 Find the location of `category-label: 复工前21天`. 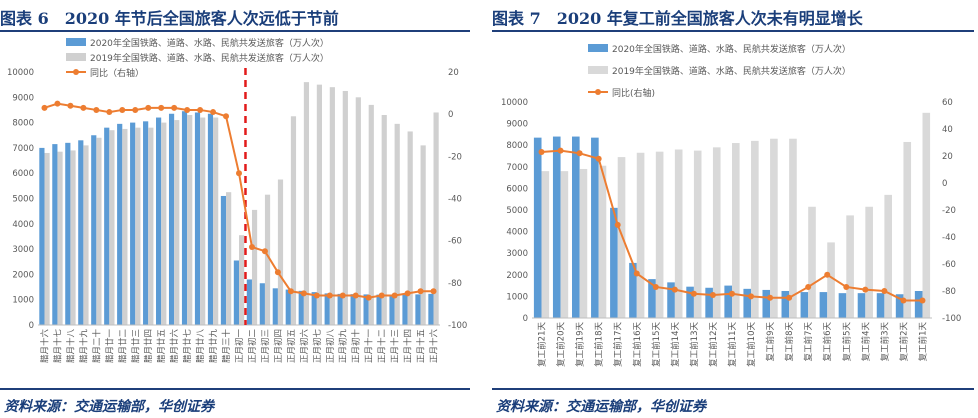

category-label: 复工前21天 is located at coordinates (542, 344).